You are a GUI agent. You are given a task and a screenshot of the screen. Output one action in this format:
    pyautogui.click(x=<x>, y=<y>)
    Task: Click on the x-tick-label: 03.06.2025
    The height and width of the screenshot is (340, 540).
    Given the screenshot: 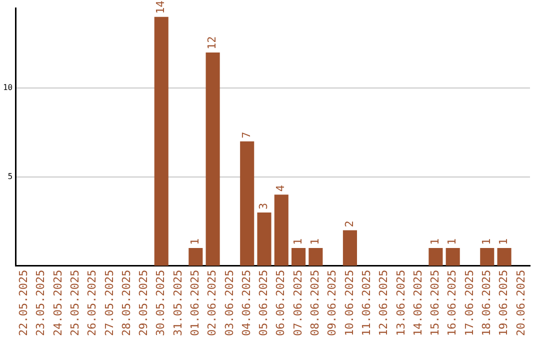 What is the action you would take?
    pyautogui.click(x=229, y=303)
    